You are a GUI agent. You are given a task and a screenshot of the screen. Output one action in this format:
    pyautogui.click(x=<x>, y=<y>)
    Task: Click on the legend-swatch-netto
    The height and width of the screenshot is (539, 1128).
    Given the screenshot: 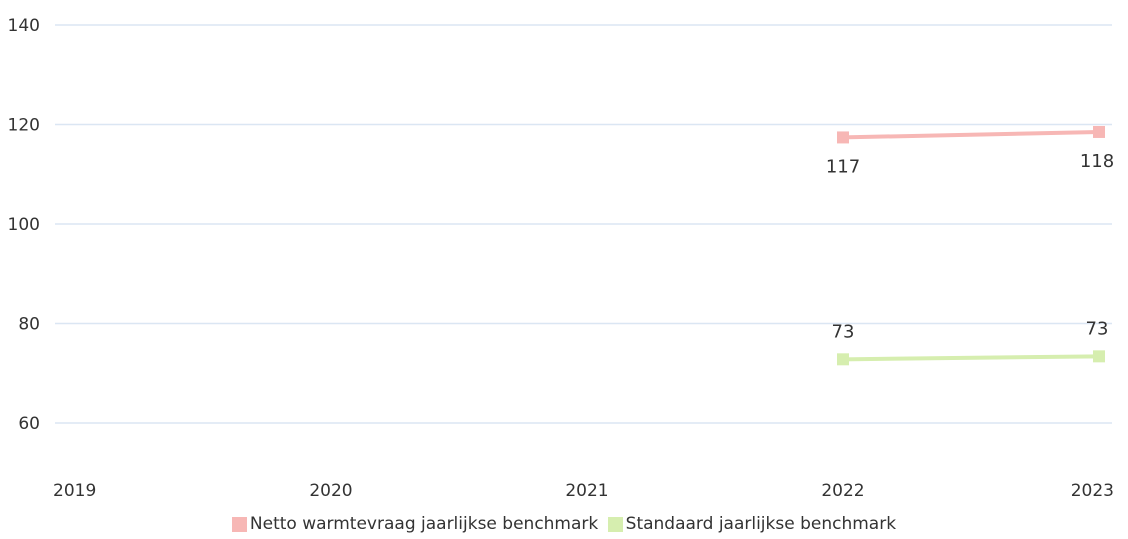 What is the action you would take?
    pyautogui.click(x=239, y=524)
    